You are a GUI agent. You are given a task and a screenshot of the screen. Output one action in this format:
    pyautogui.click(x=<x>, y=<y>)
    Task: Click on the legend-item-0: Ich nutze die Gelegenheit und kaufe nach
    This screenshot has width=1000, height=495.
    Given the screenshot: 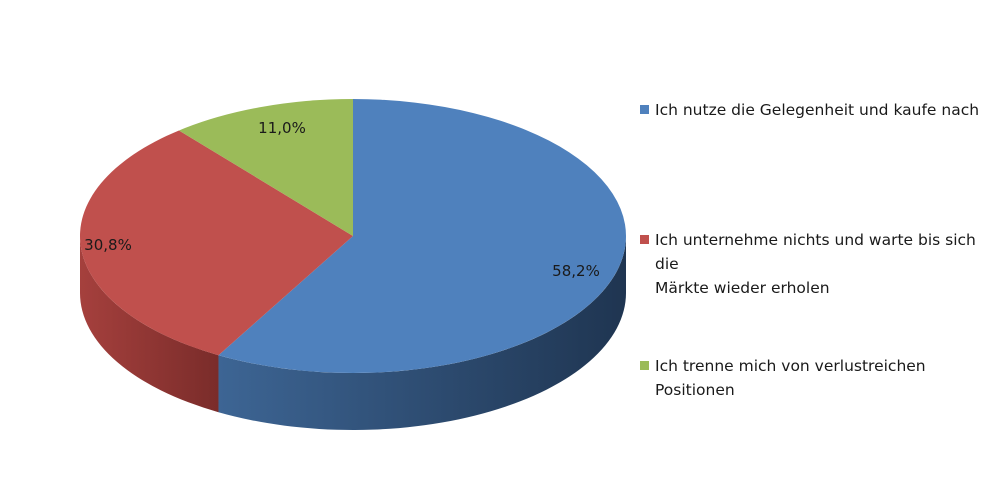 What is the action you would take?
    pyautogui.click(x=815, y=110)
    